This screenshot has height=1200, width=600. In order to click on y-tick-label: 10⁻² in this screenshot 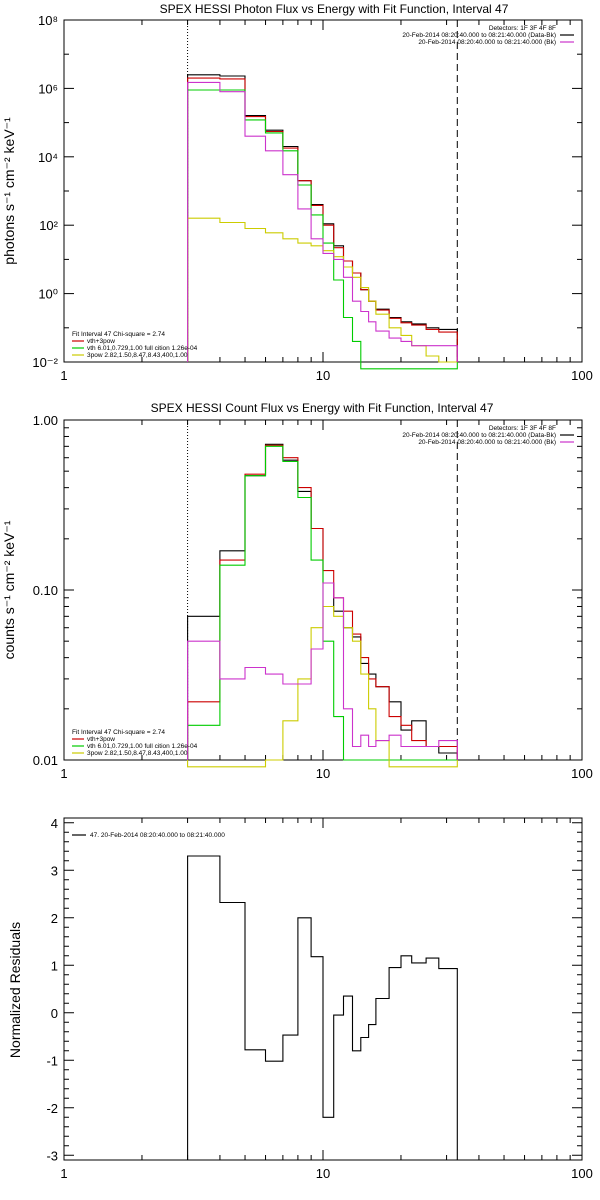, I will do `click(45, 362)`.